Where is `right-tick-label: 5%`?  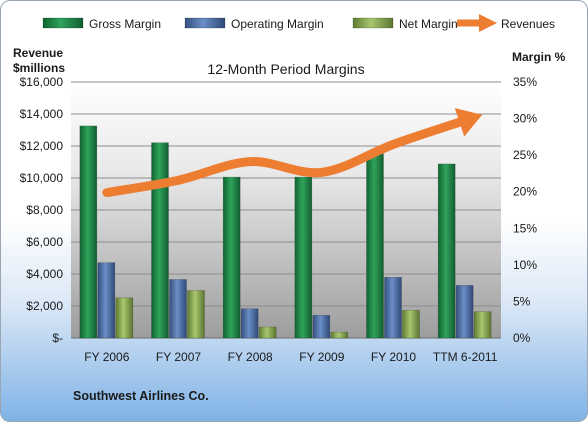 right-tick-label: 5% is located at coordinates (522, 301).